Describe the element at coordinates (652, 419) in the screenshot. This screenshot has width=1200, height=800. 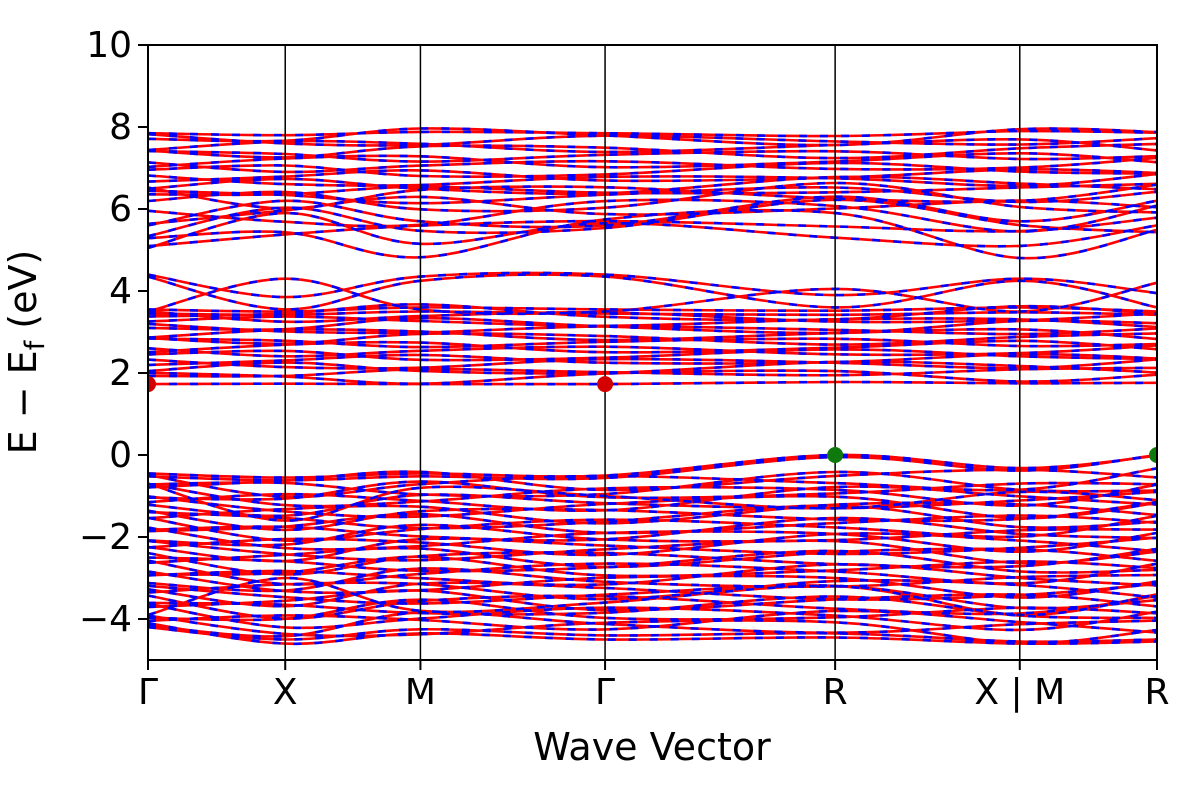
I see `band-extrema-markers` at that location.